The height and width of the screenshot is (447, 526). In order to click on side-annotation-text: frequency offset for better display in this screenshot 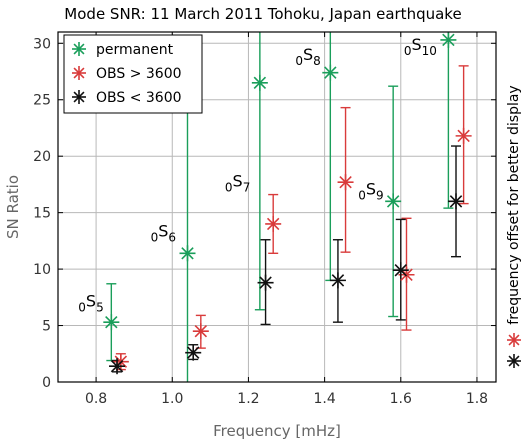, I will do `click(514, 204)`.